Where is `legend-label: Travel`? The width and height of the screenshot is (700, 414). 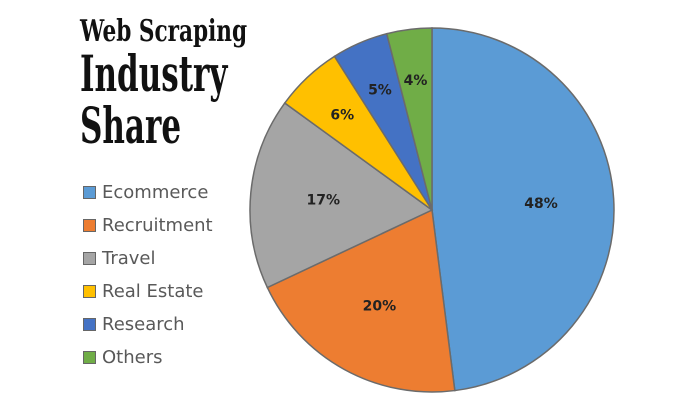
legend-label: Travel is located at coordinates (129, 258).